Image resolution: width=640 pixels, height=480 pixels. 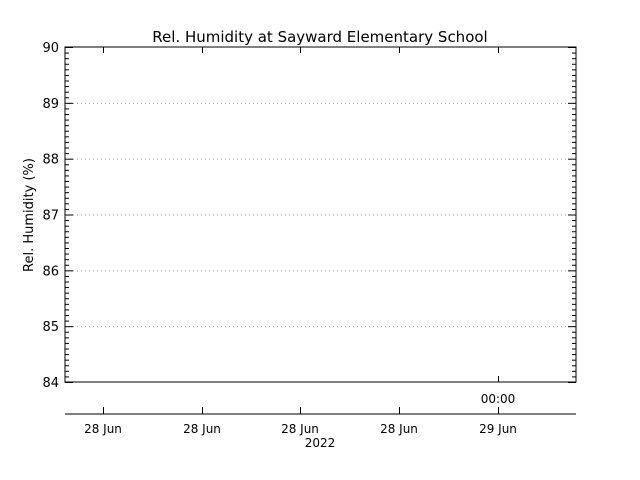 I want to click on x-tick-labels: 28 Jun 28 Jun 28 Jun 28 Jun 29 Jun, so click(x=300, y=429).